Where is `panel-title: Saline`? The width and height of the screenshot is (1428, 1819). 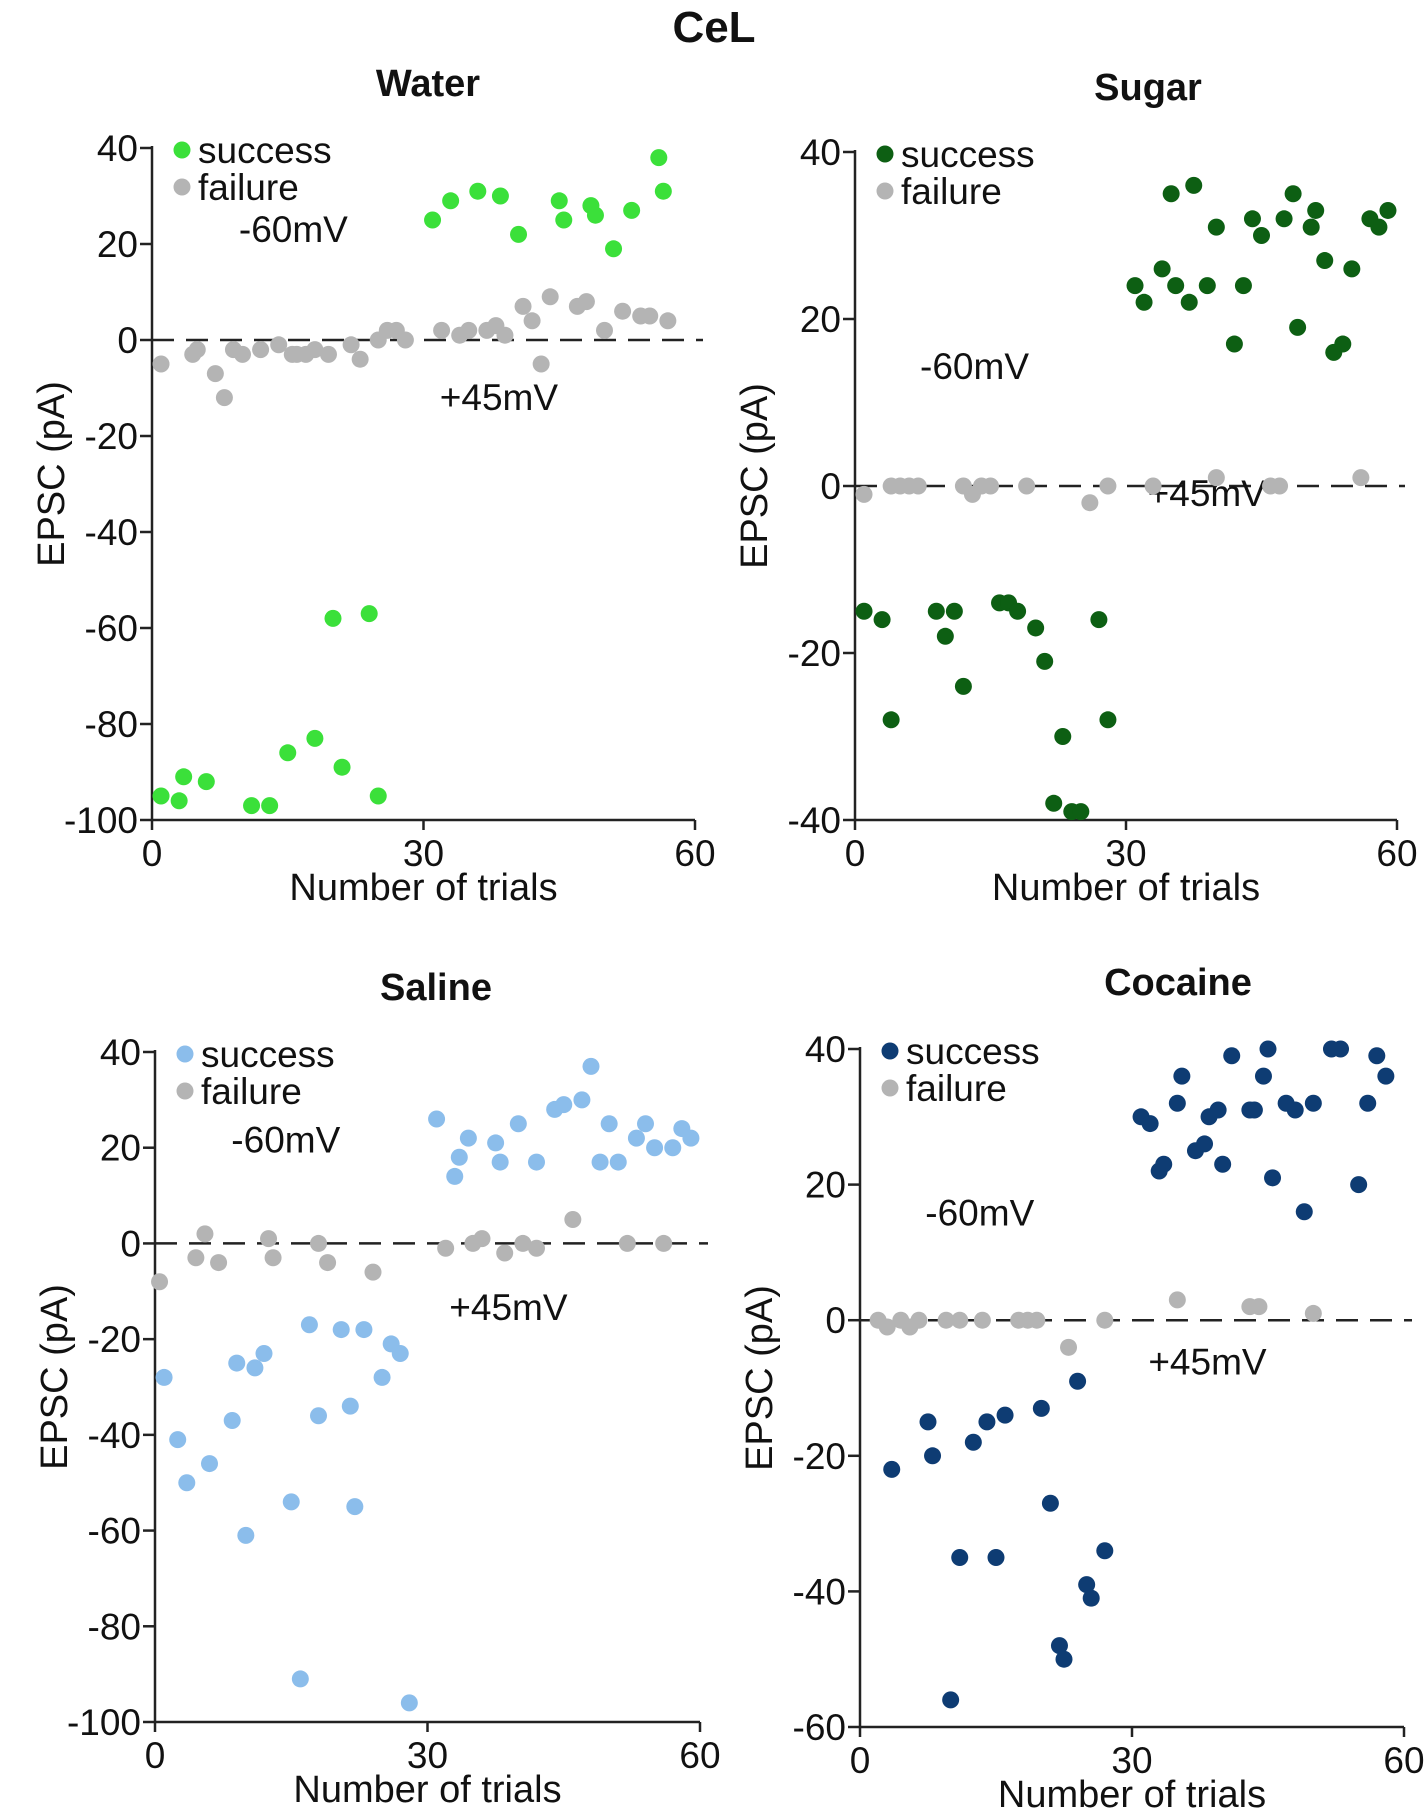
panel-title: Saline is located at coordinates (436, 988).